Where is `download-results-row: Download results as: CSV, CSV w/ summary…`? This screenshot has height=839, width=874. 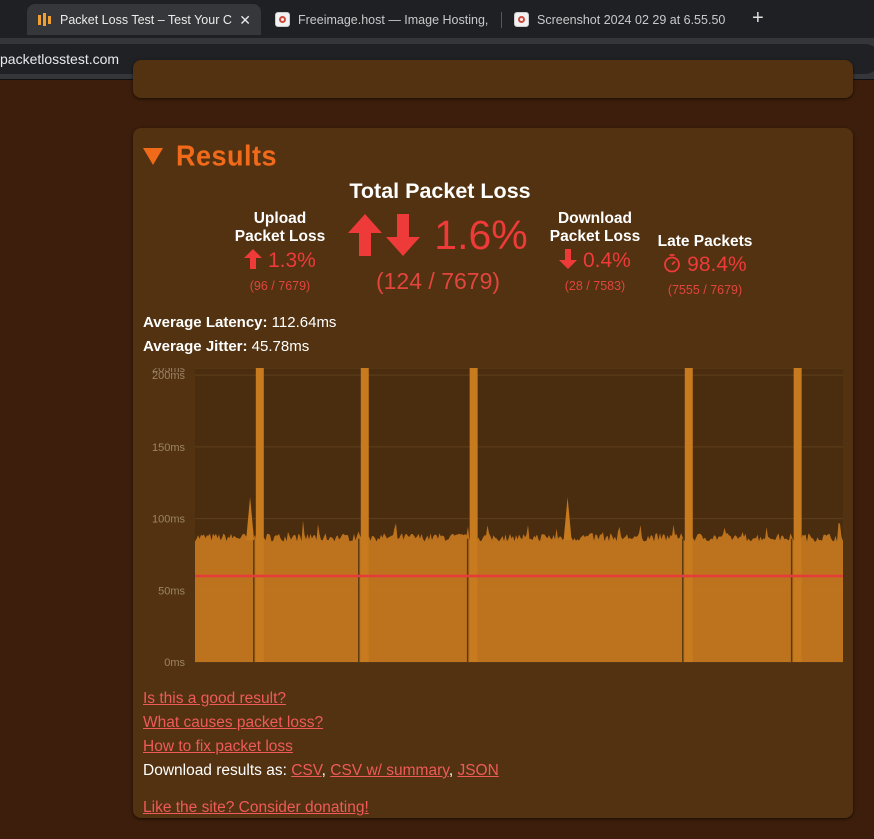
download-results-row: Download results as: CSV, CSV w/ summary… is located at coordinates (321, 771).